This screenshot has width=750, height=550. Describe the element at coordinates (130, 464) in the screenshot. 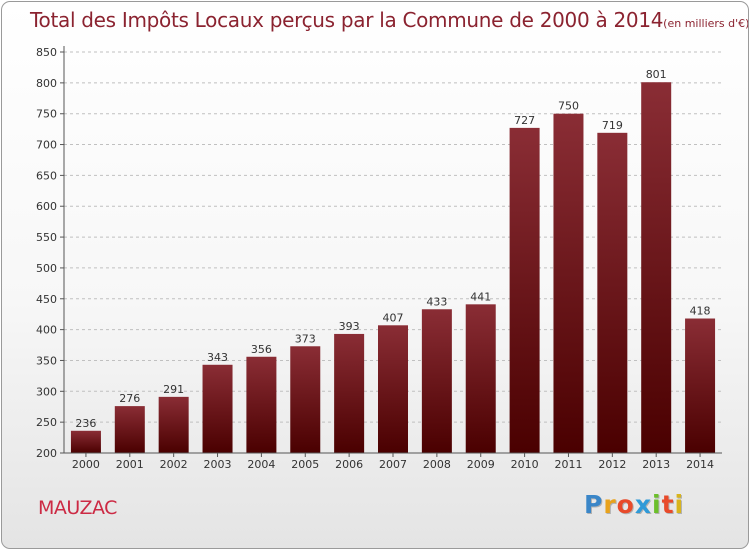

I see `x-tick-label: 2001` at that location.